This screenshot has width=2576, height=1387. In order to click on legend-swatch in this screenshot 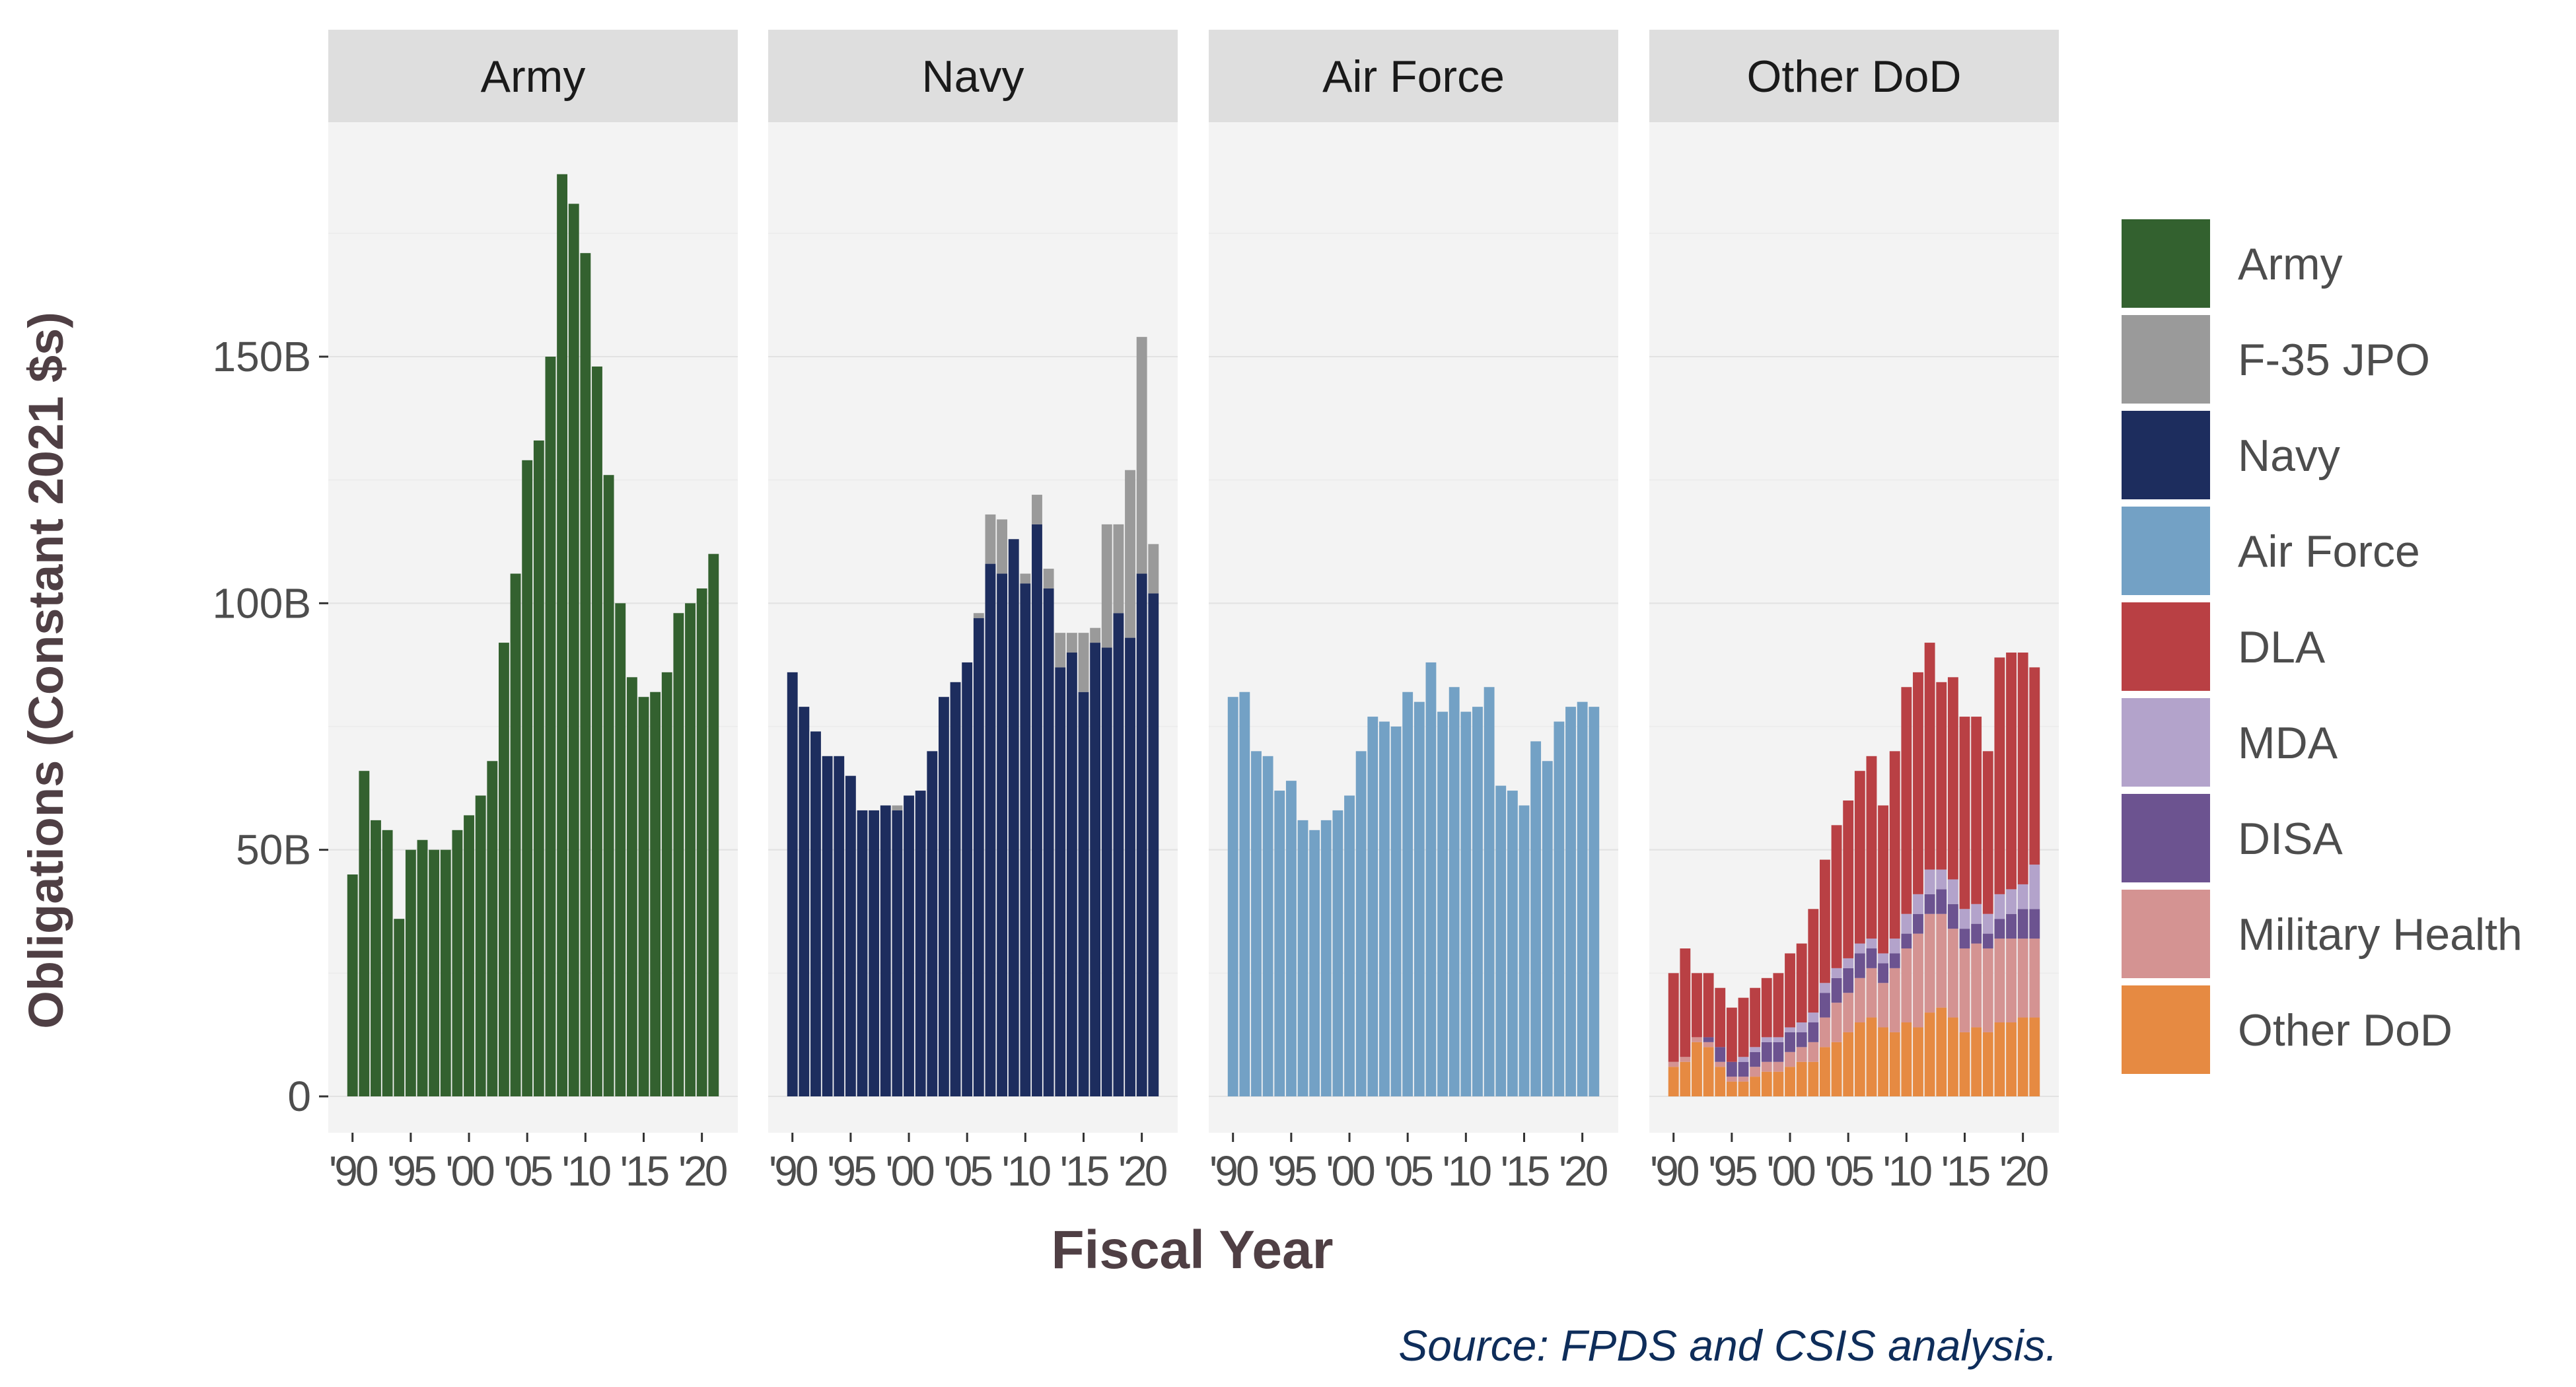, I will do `click(2166, 1030)`.